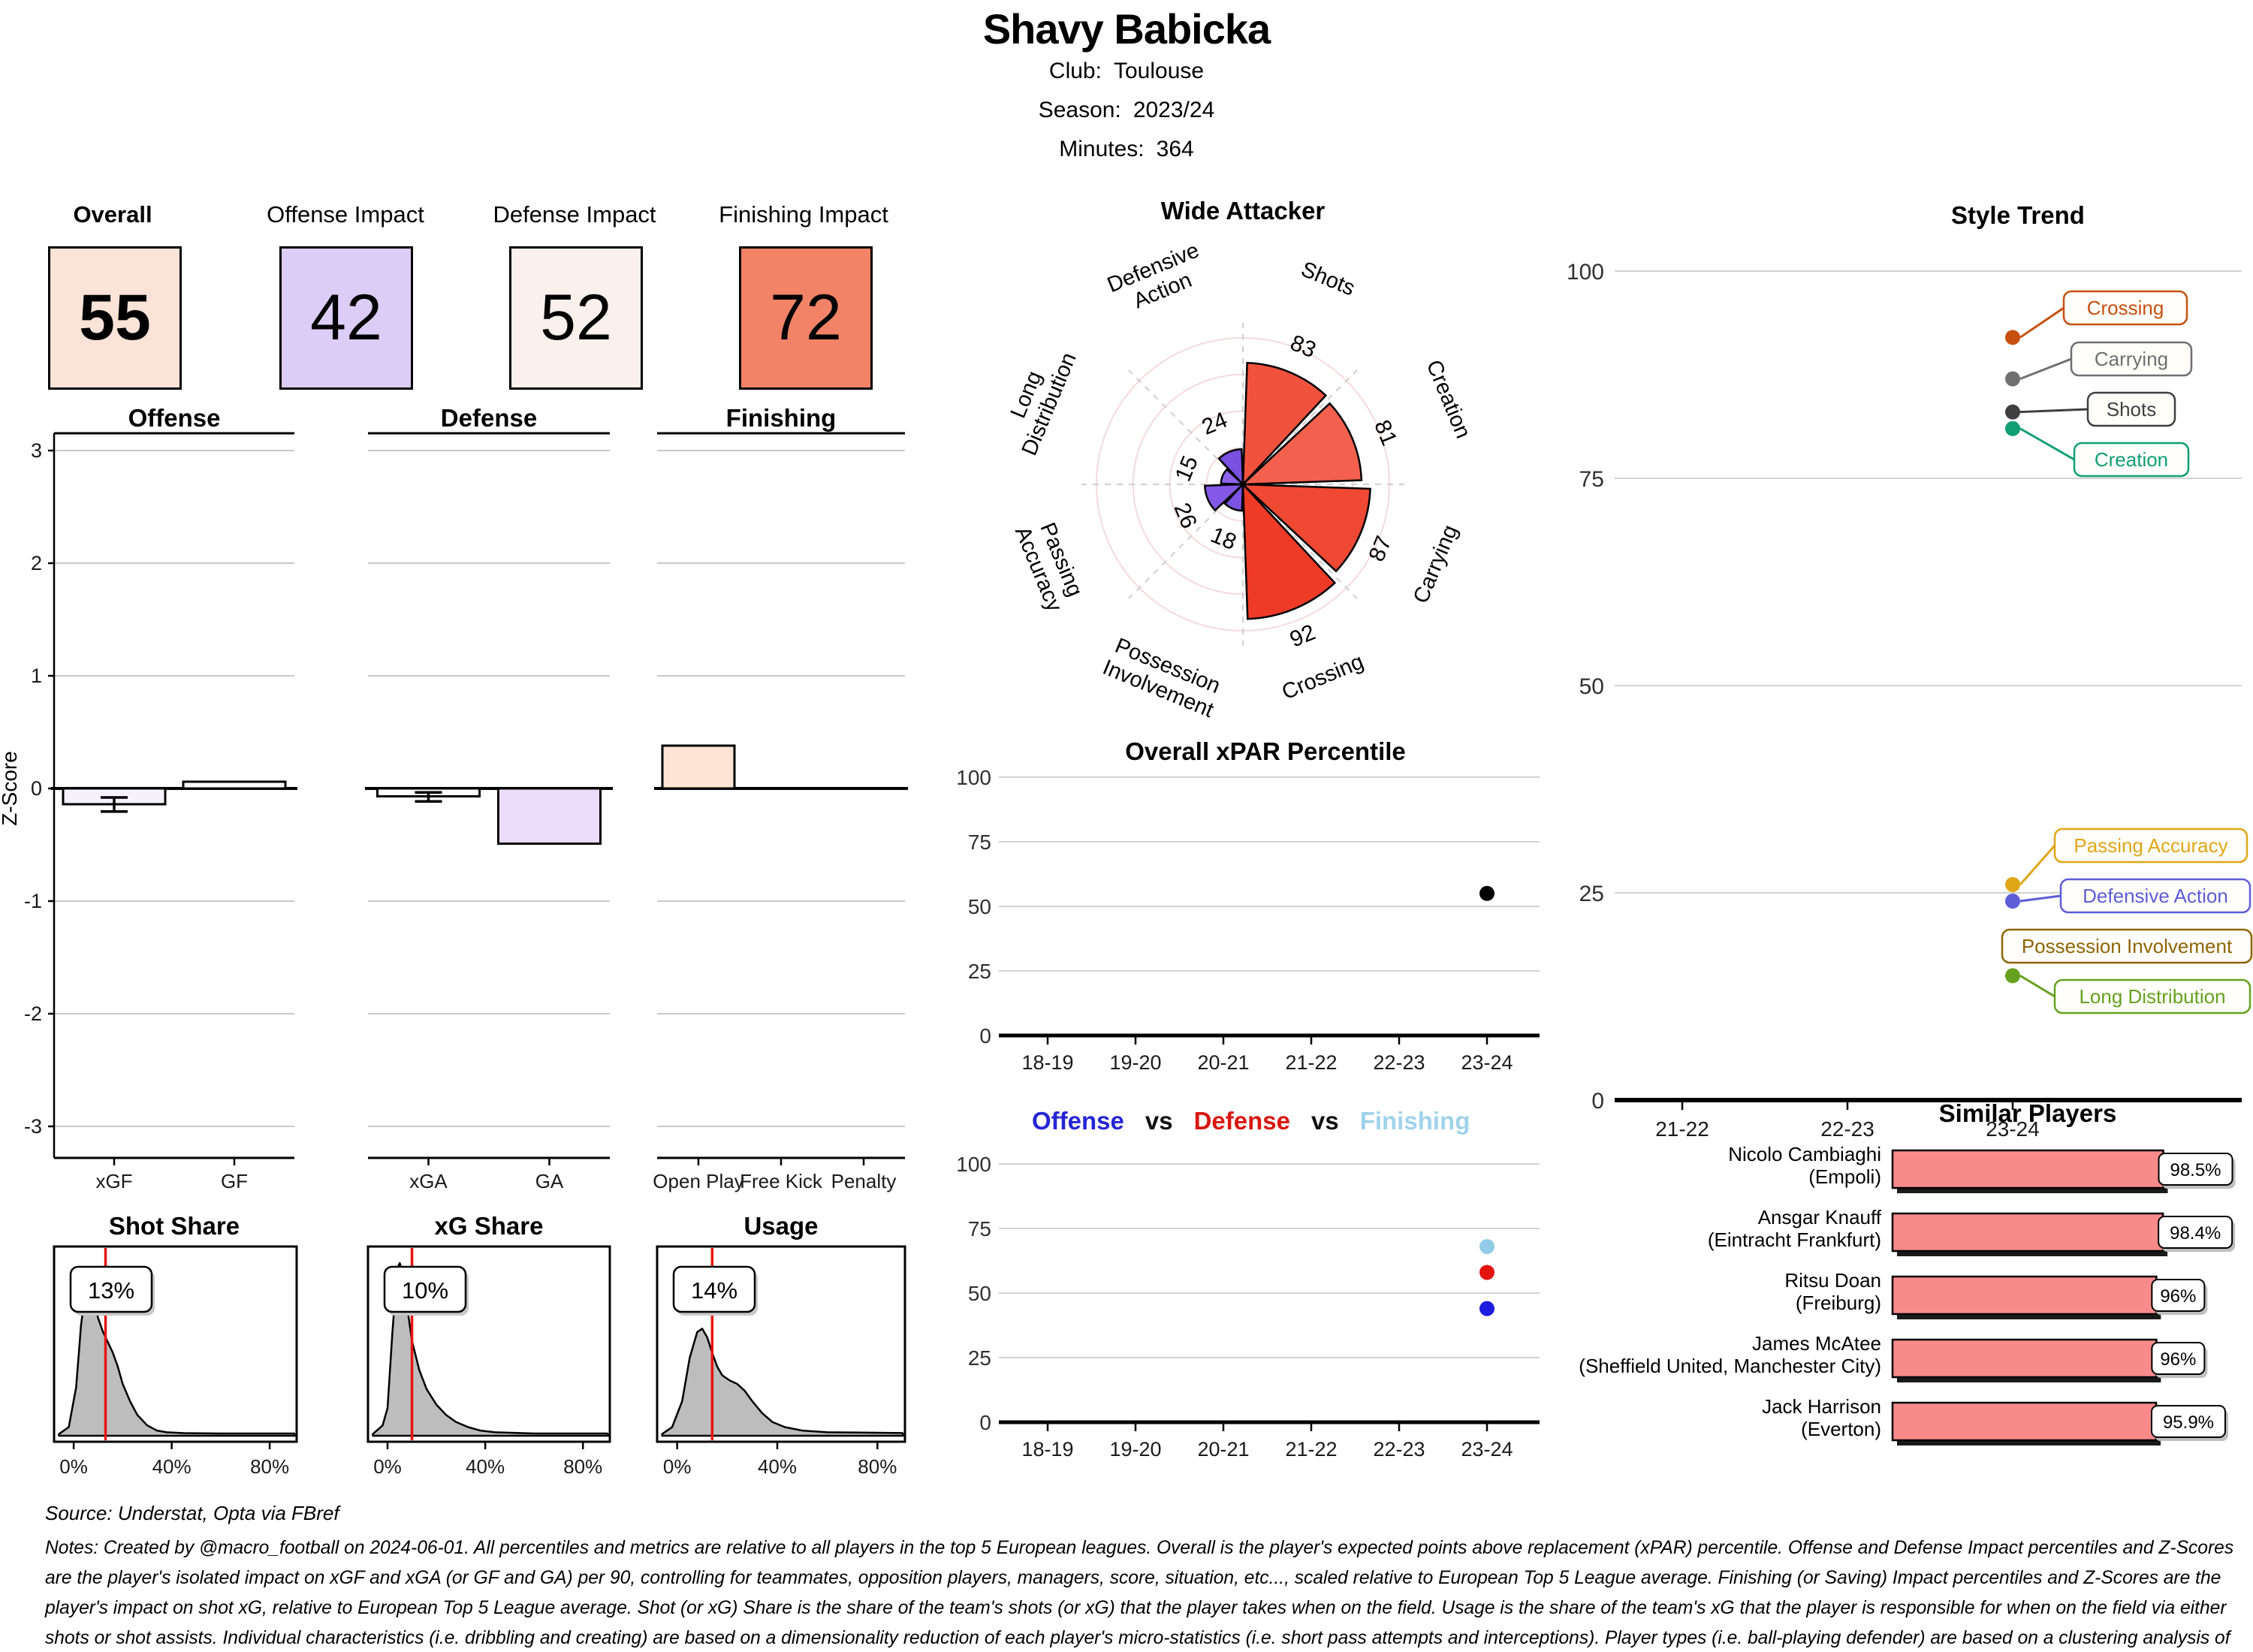  I want to click on y-tick-label: 50, so click(979, 906).